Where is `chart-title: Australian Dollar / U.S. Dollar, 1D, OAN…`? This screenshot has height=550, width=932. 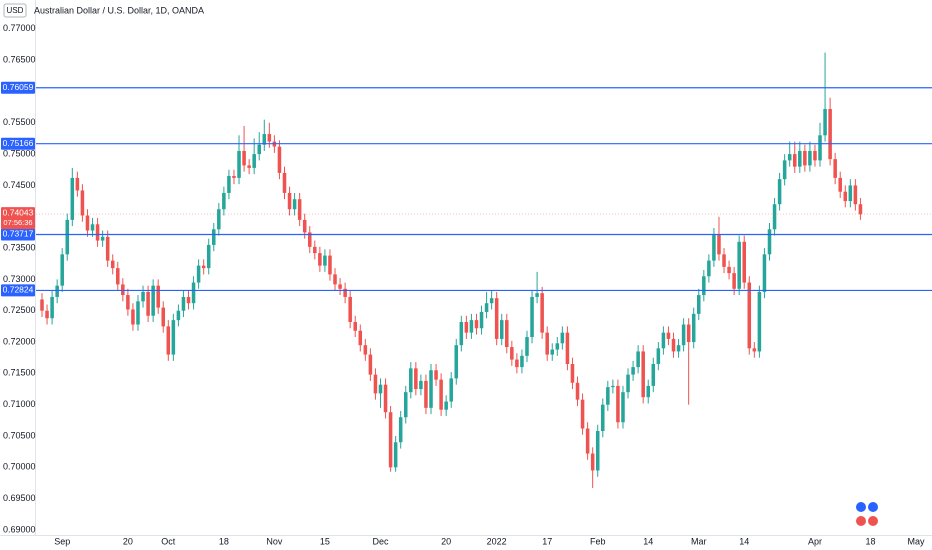 chart-title: Australian Dollar / U.S. Dollar, 1D, OAN… is located at coordinates (119, 10).